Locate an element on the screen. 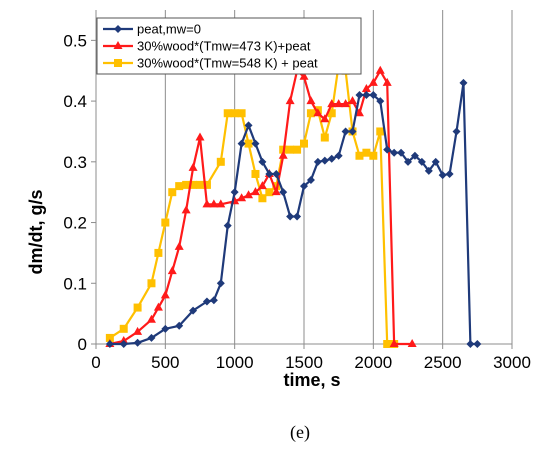 This screenshot has height=452, width=550. y-tick-label: 0.4 is located at coordinates (75, 101).